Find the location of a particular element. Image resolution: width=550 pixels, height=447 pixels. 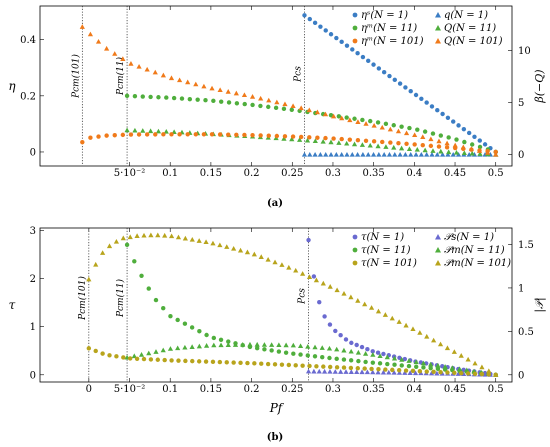

critical-line-label: Pcm(101) is located at coordinates (82, 298).